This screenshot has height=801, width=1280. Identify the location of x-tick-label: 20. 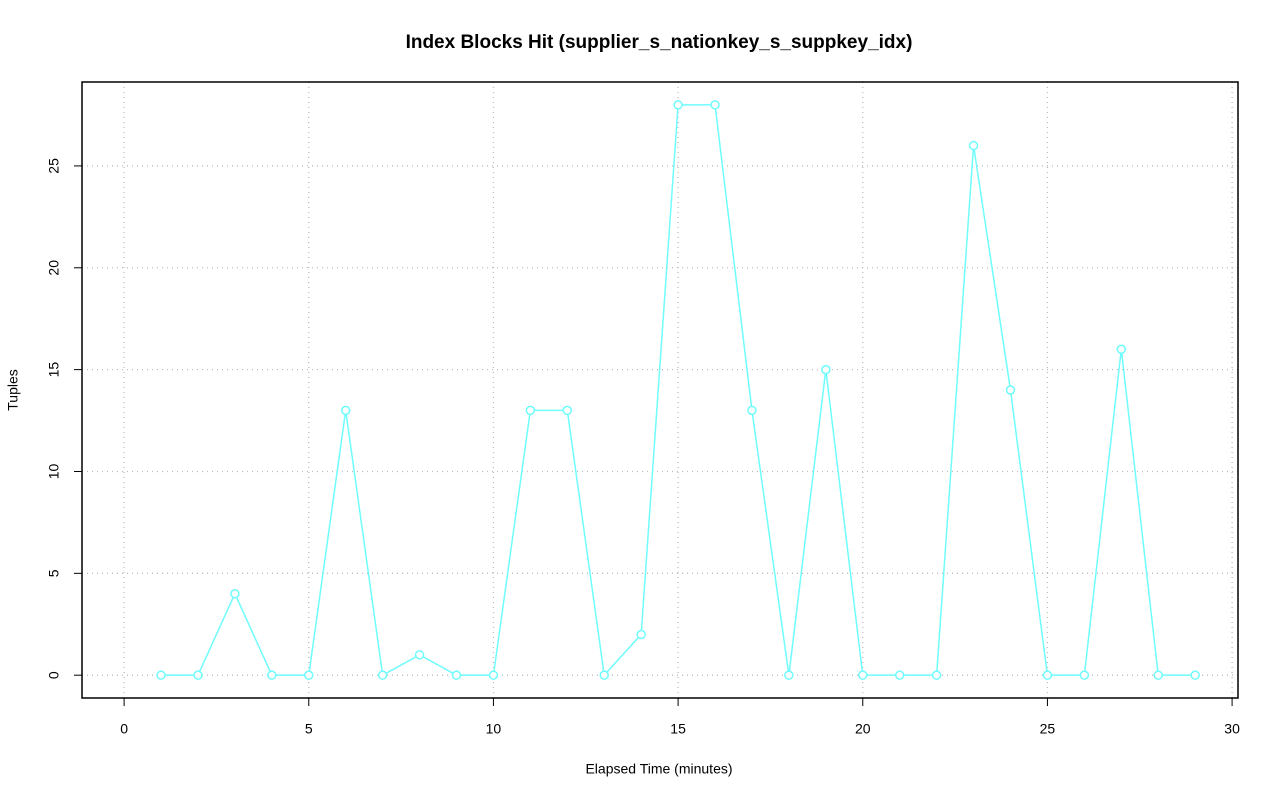
(863, 729).